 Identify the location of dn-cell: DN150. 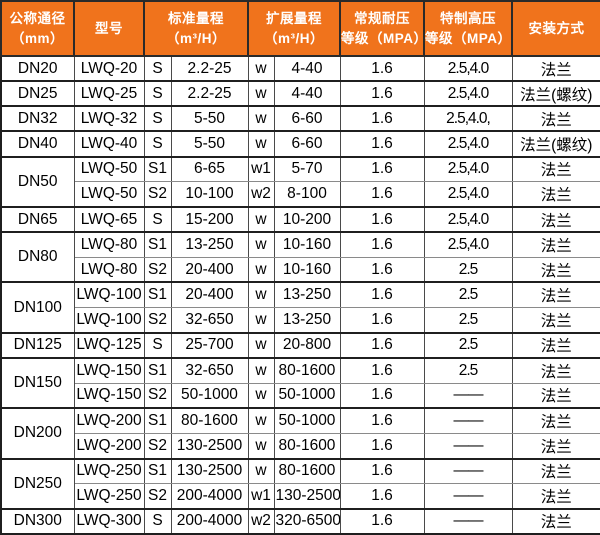
(37, 382).